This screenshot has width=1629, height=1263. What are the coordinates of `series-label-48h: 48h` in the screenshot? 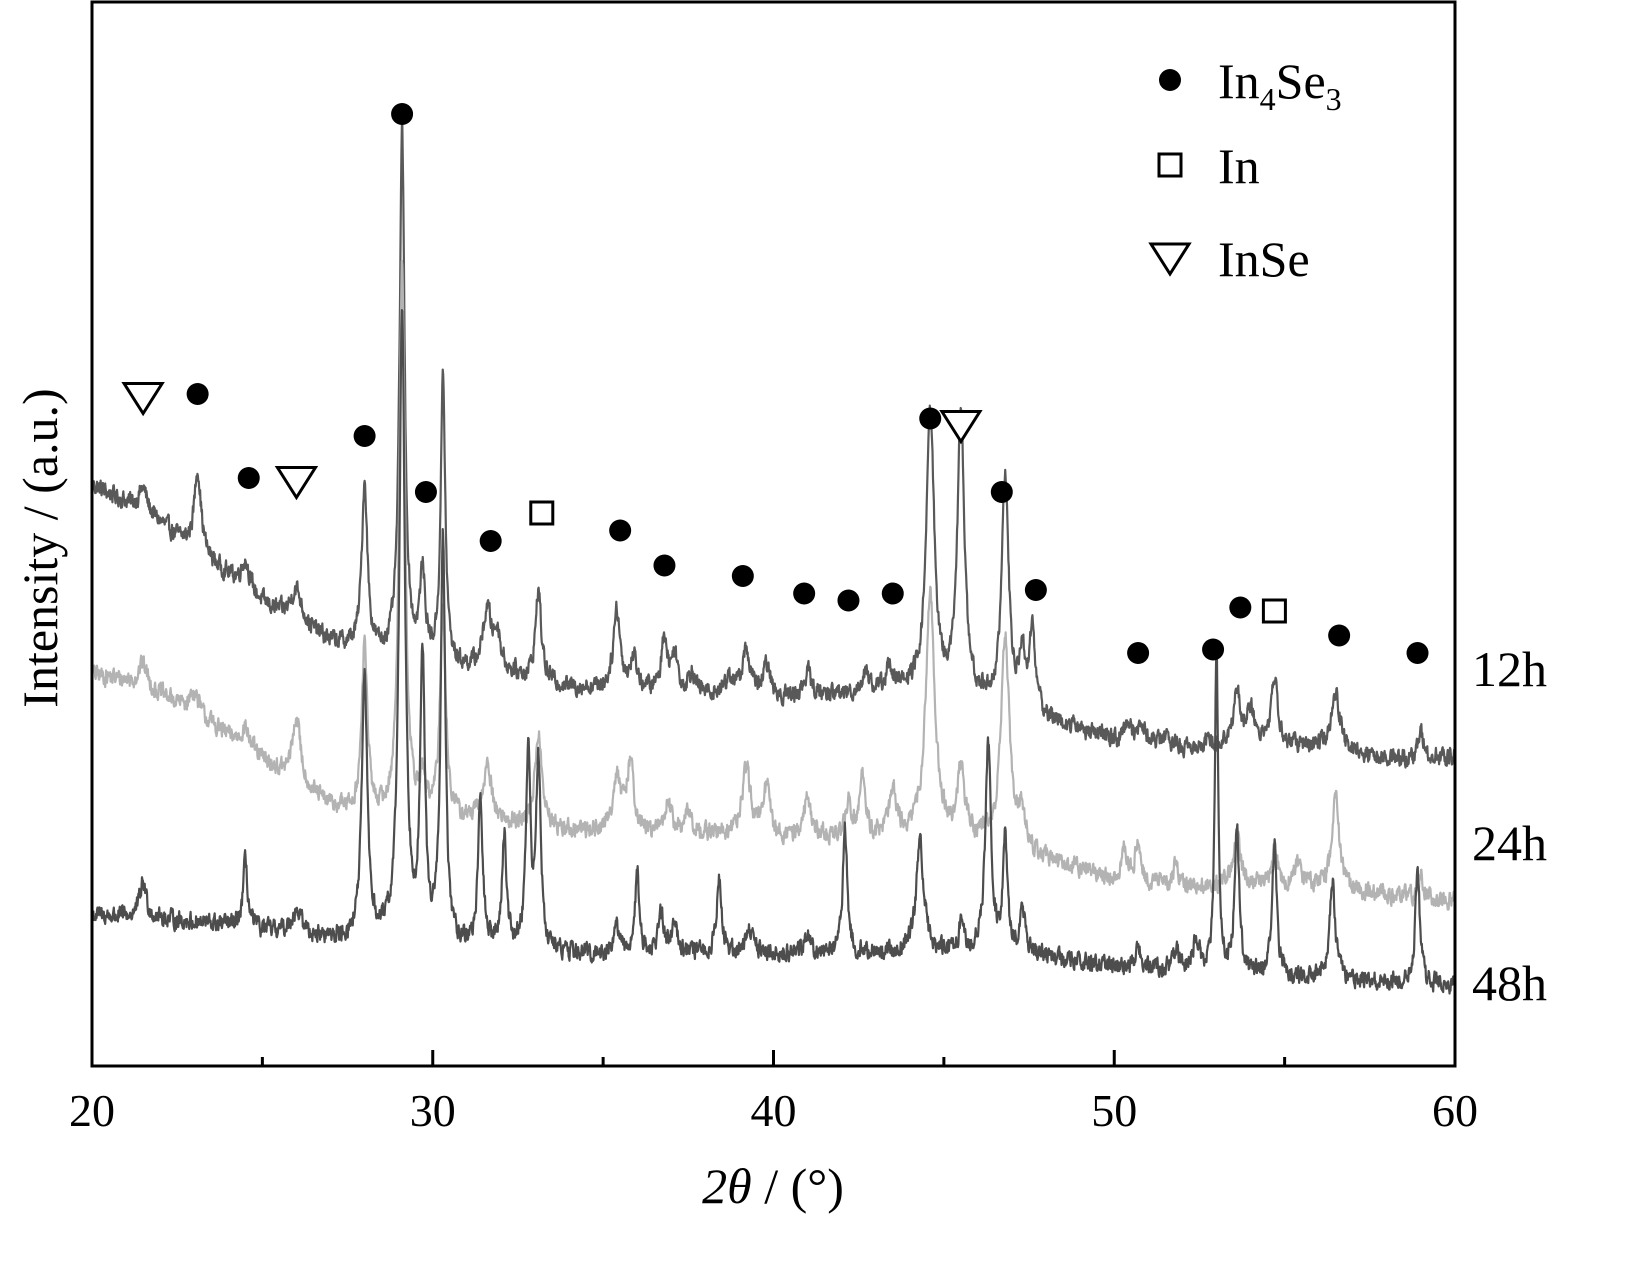 It's located at (1509, 983).